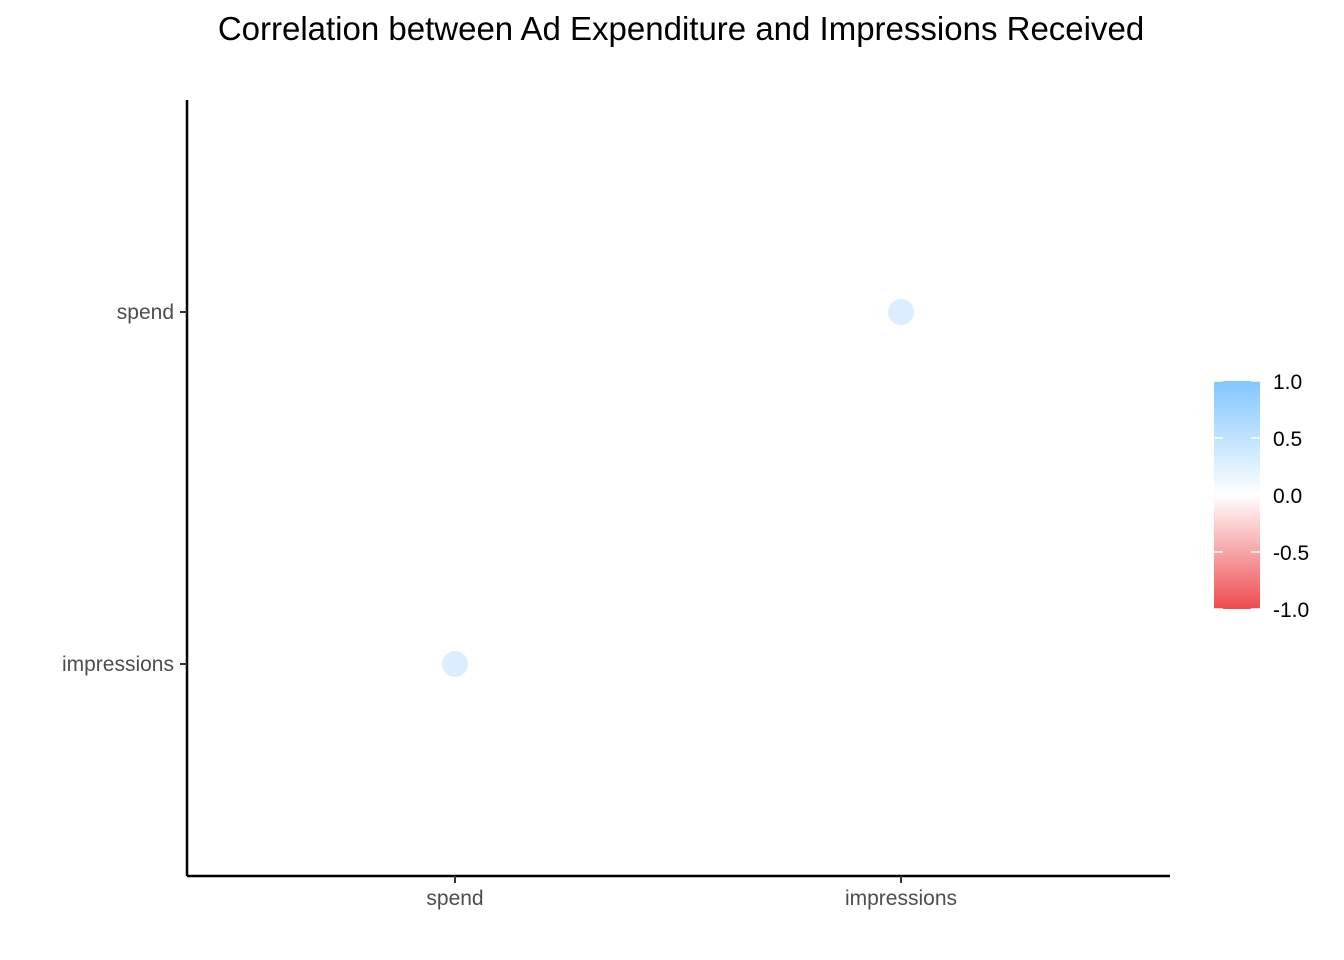 Image resolution: width=1344 pixels, height=960 pixels. What do you see at coordinates (901, 898) in the screenshot?
I see `x-tick-label: impressions` at bounding box center [901, 898].